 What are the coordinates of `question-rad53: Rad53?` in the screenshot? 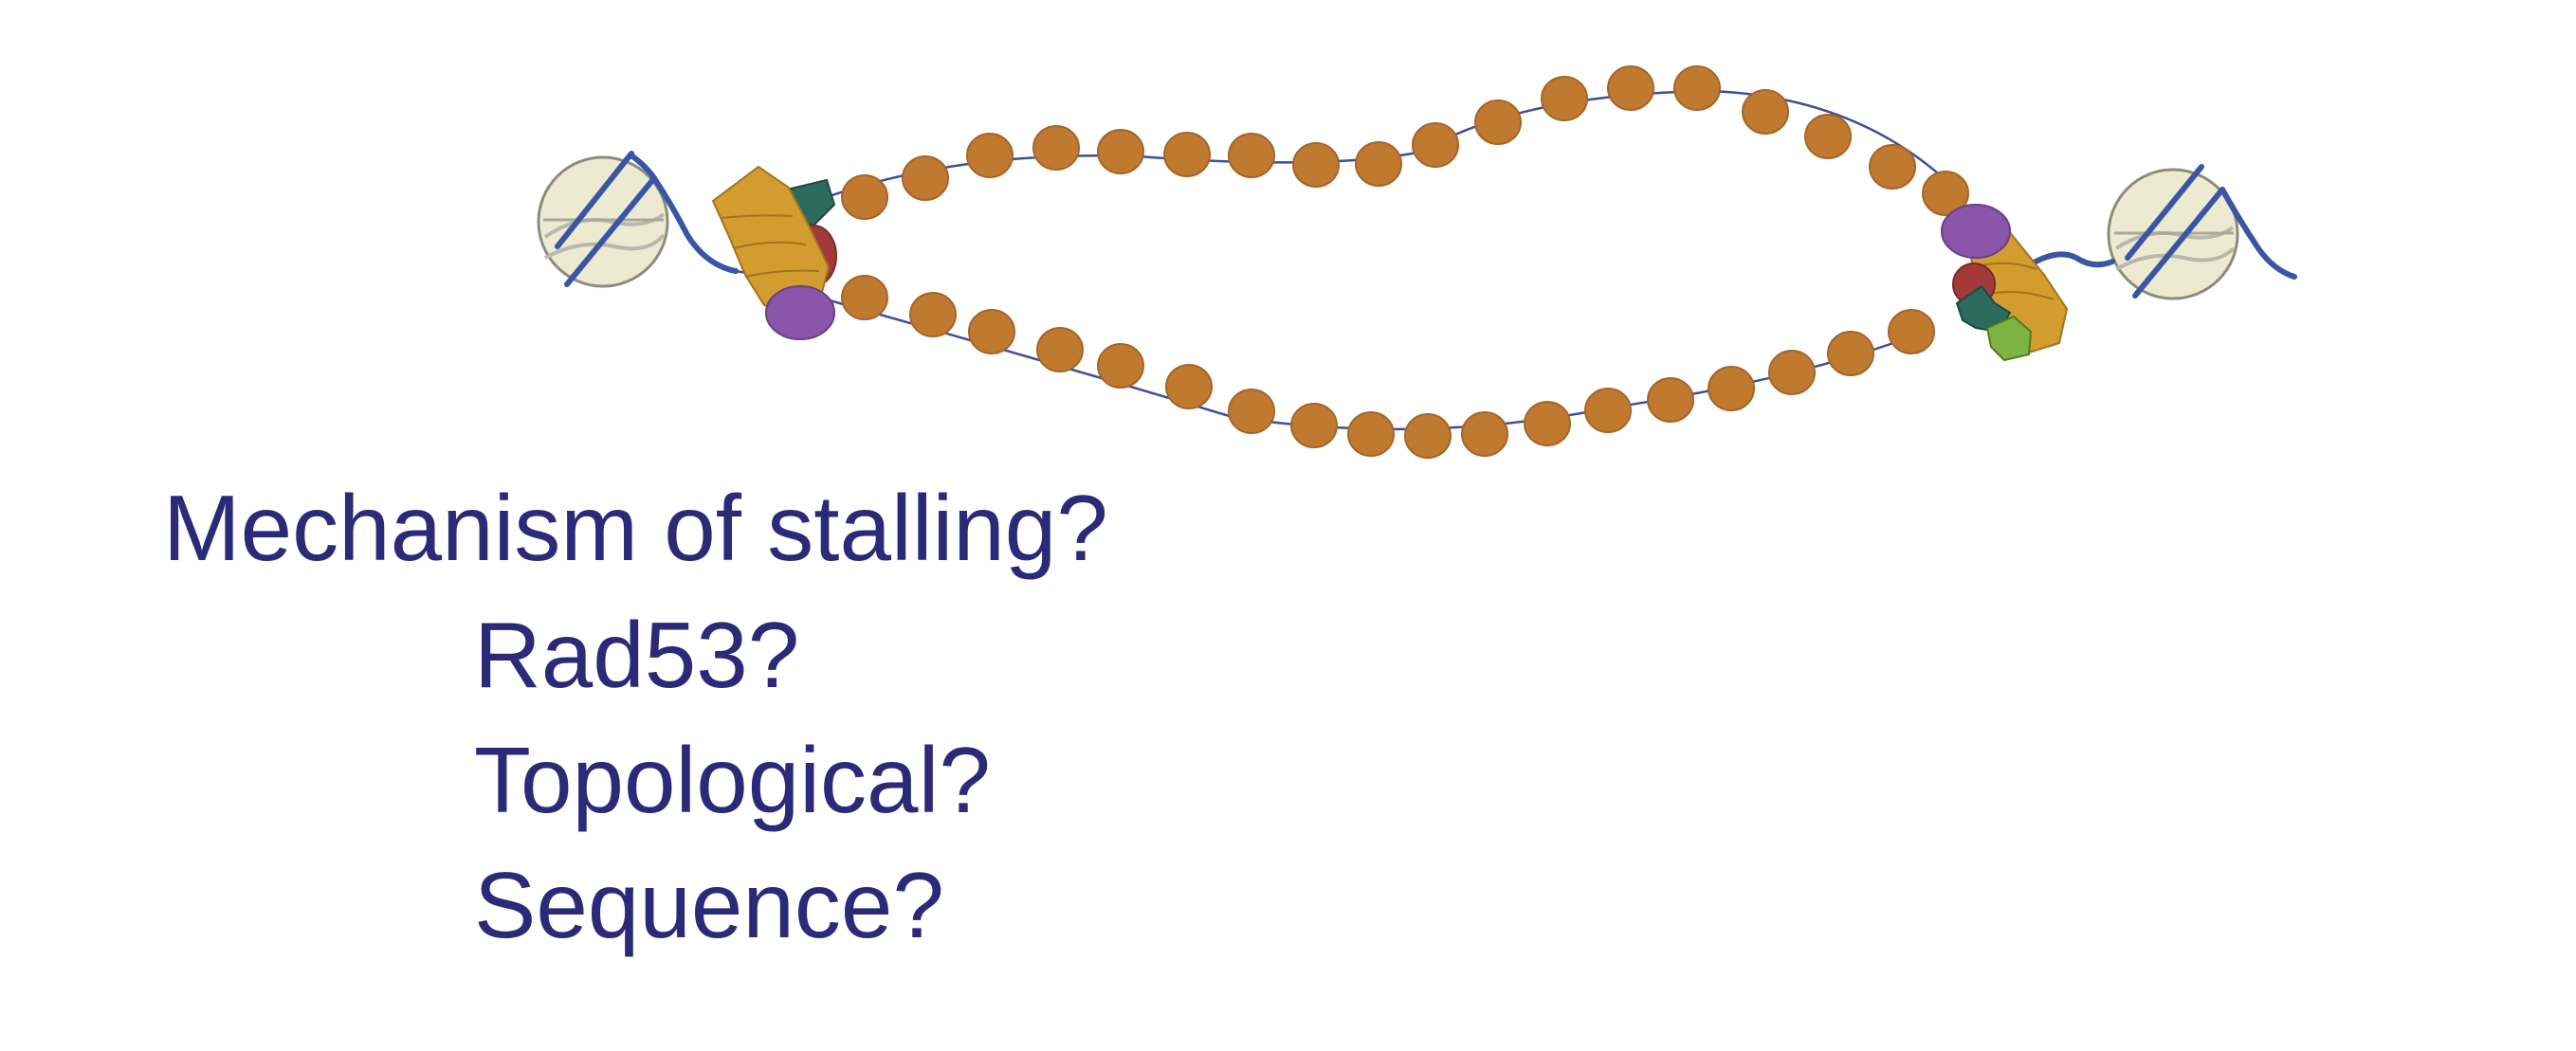 It's located at (637, 655).